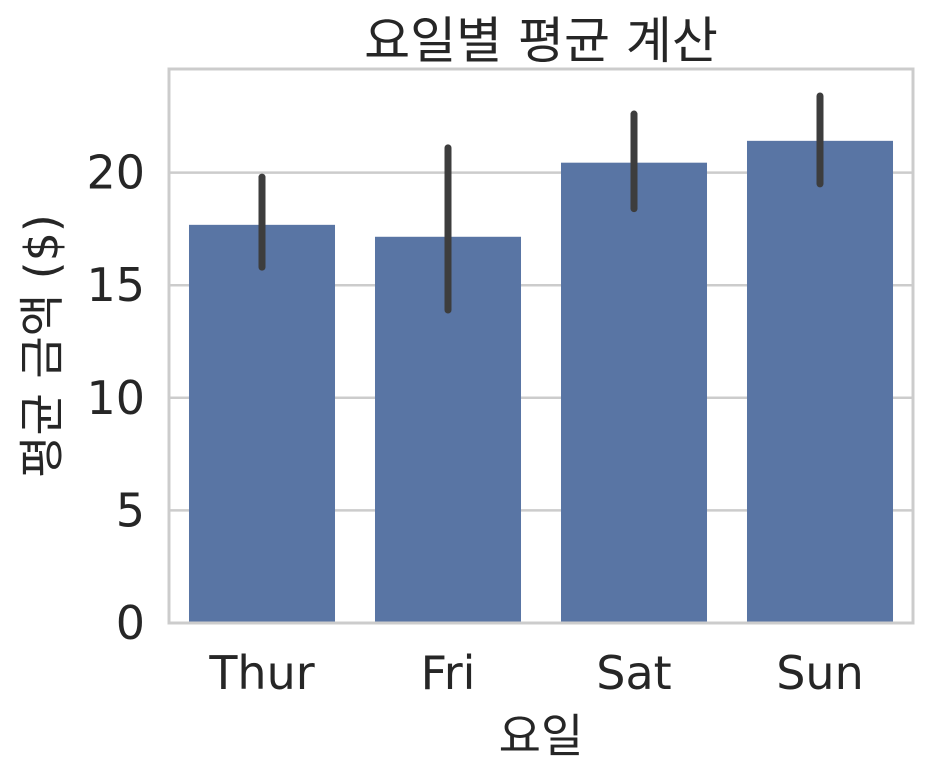  I want to click on y-tick-label: 10, so click(115, 398).